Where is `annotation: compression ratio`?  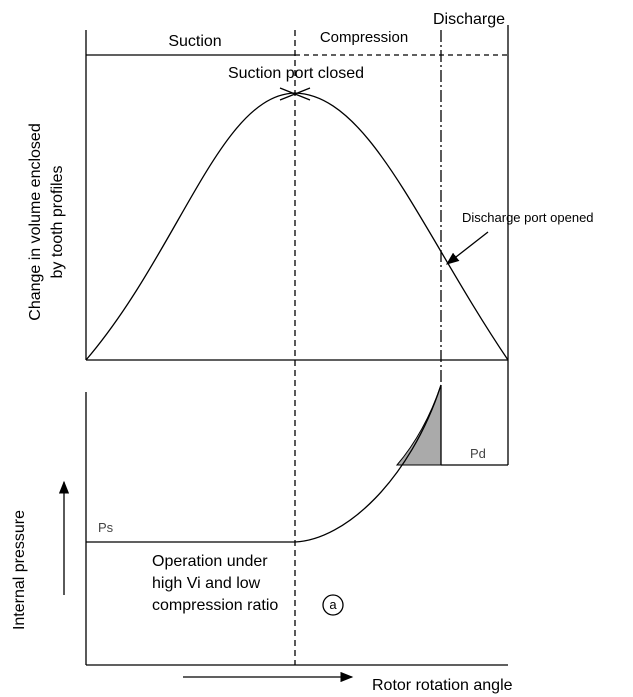
annotation: compression ratio is located at coordinates (215, 605).